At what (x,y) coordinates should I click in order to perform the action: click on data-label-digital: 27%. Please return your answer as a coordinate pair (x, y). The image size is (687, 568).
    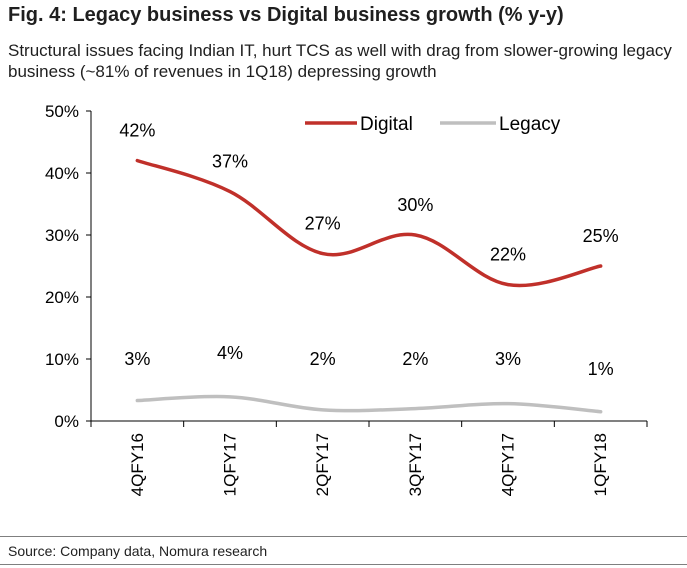
    Looking at the image, I should click on (323, 224).